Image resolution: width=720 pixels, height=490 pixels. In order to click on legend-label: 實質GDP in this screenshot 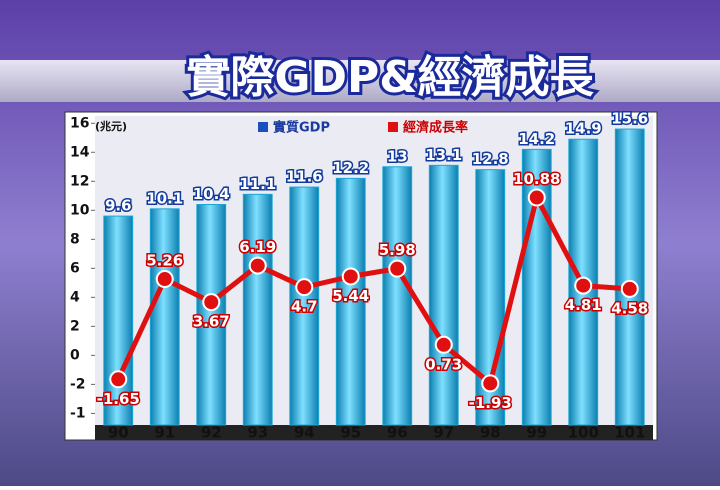, I will do `click(301, 128)`.